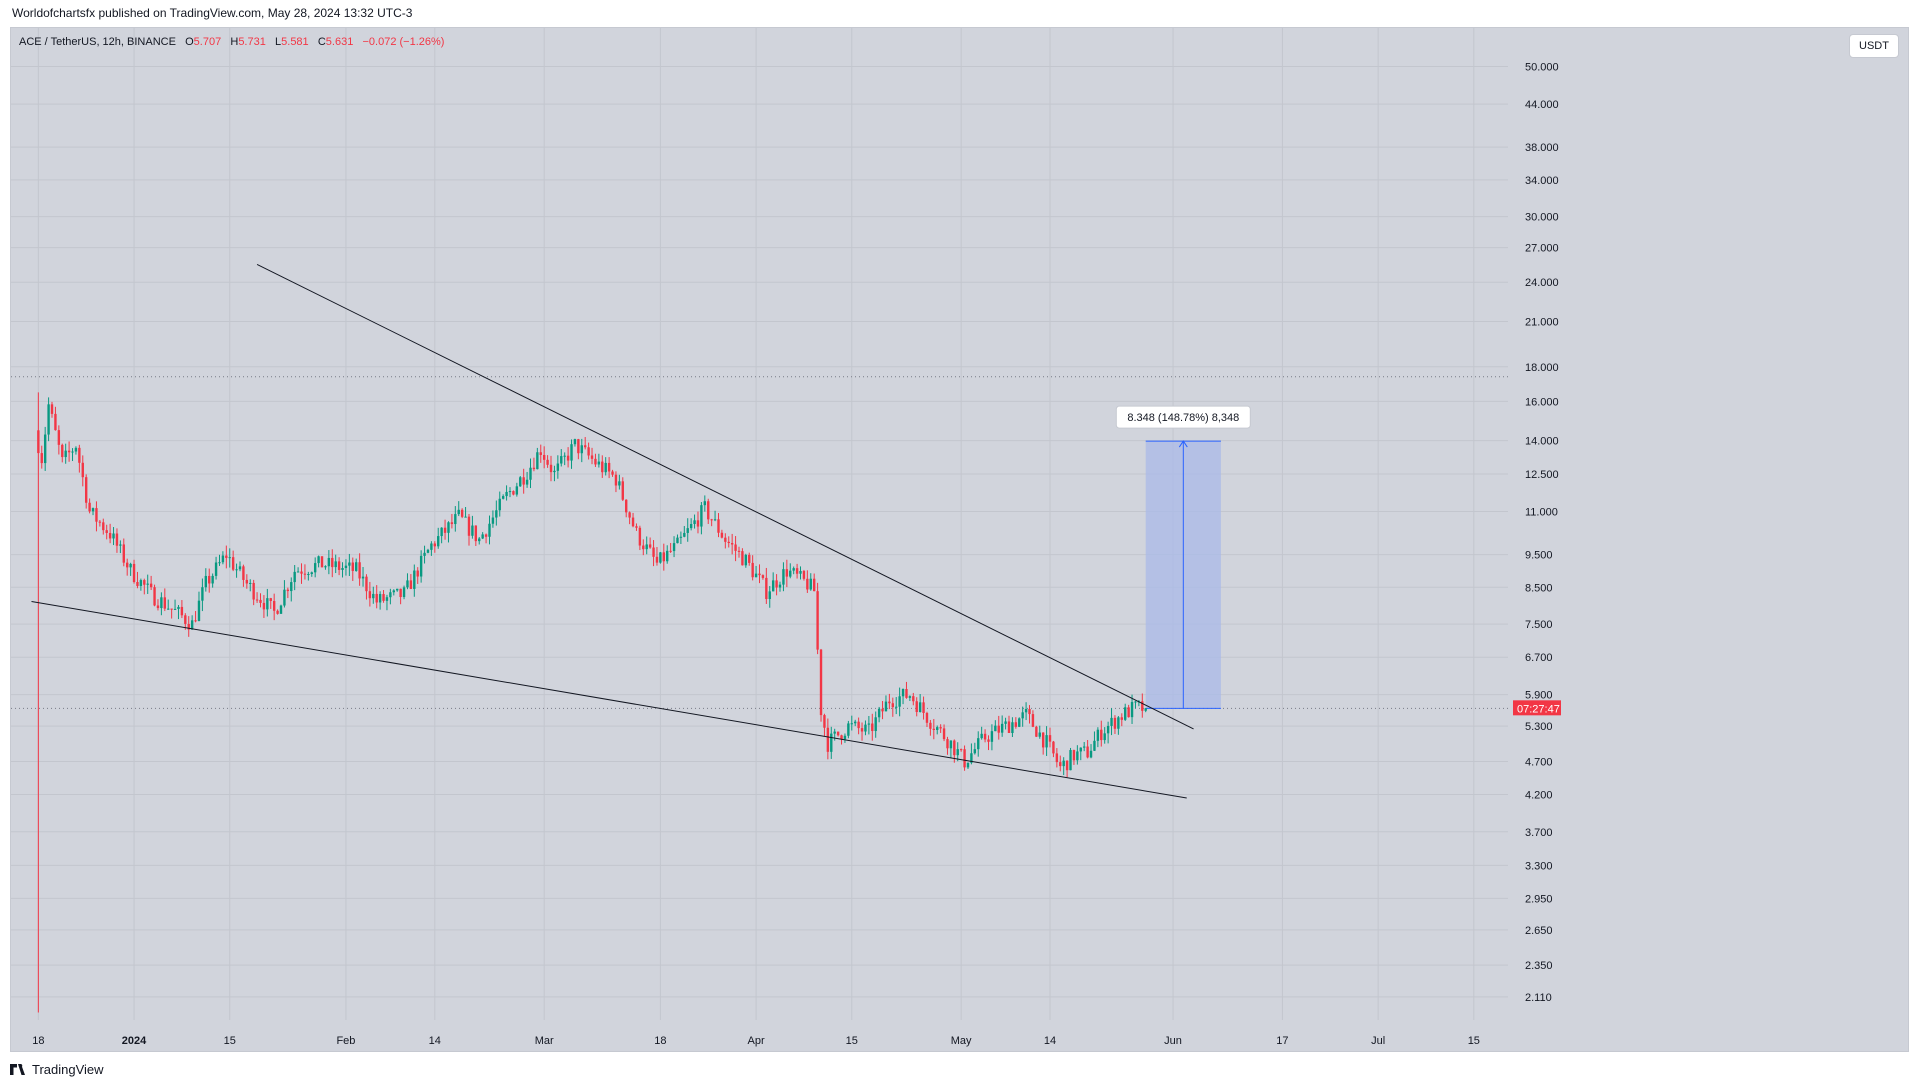  What do you see at coordinates (1542, 148) in the screenshot?
I see `y-tick-label: 38.000` at bounding box center [1542, 148].